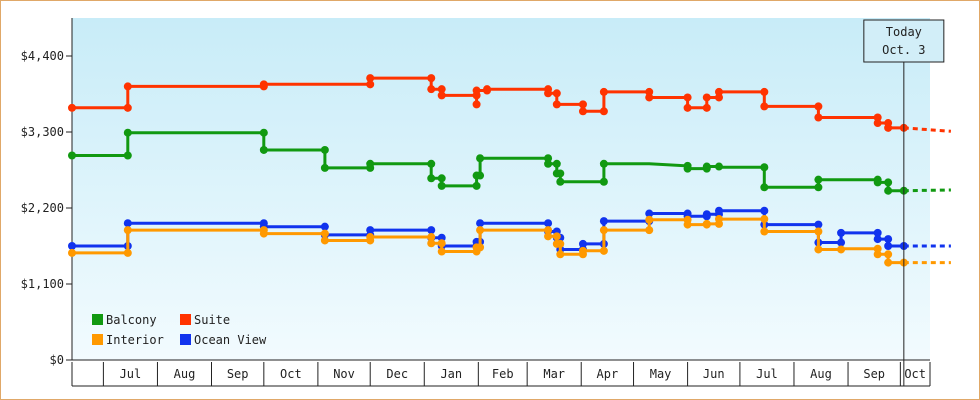 The height and width of the screenshot is (400, 980). What do you see at coordinates (42, 56) in the screenshot?
I see `y-tick-label: $4,400` at bounding box center [42, 56].